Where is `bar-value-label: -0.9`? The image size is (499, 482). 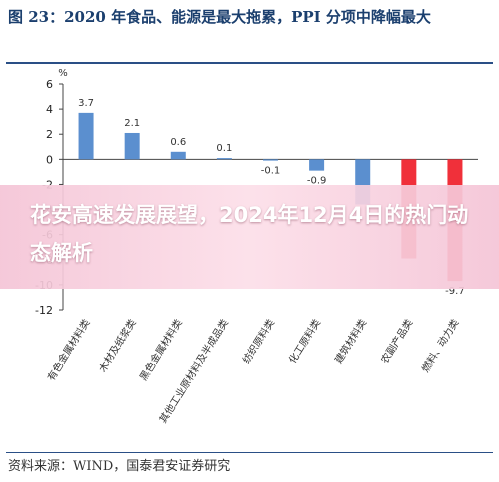
bar-value-label: -0.9 is located at coordinates (317, 181).